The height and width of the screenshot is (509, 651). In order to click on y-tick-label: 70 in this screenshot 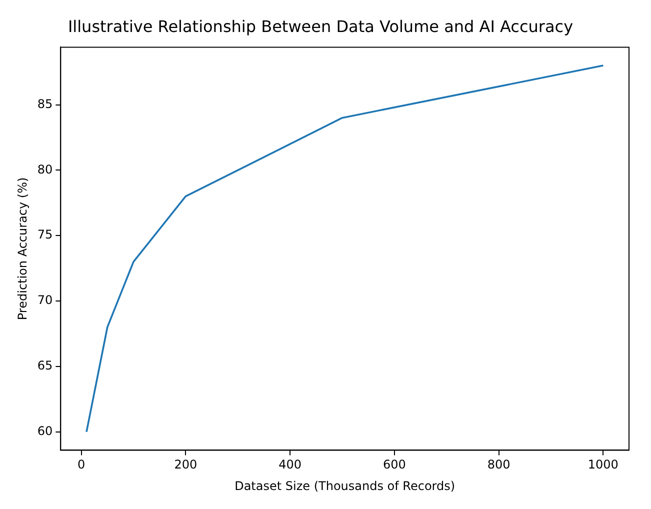, I will do `click(45, 300)`.